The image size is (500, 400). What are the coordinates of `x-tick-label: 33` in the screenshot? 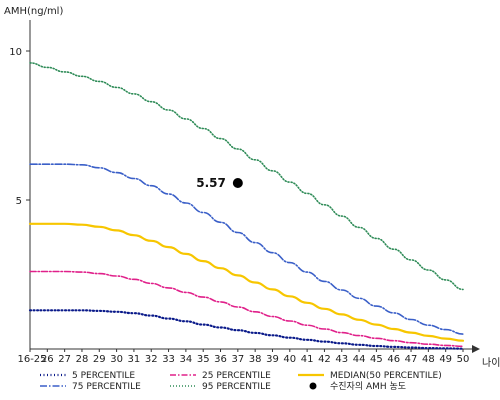 It's located at (168, 359).